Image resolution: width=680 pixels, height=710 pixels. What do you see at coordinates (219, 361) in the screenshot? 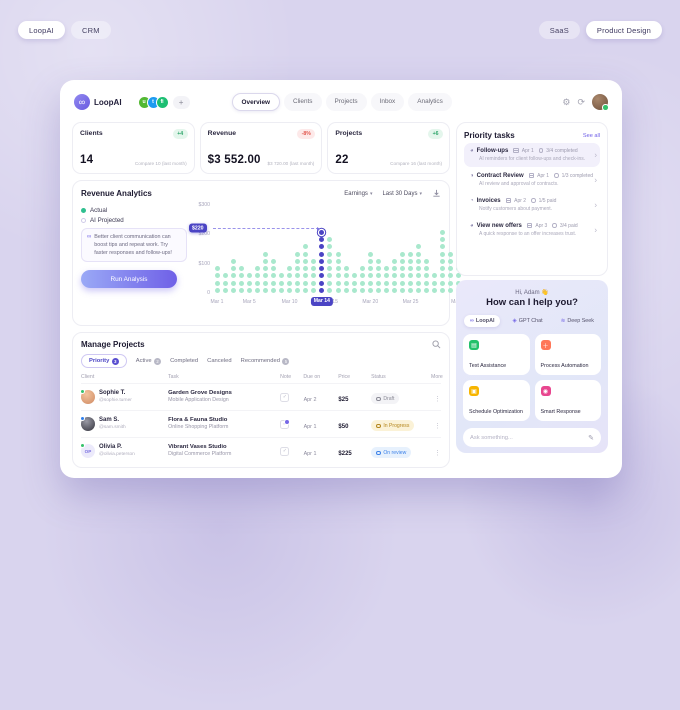
I see `tab-canceled: Canceled` at bounding box center [219, 361].